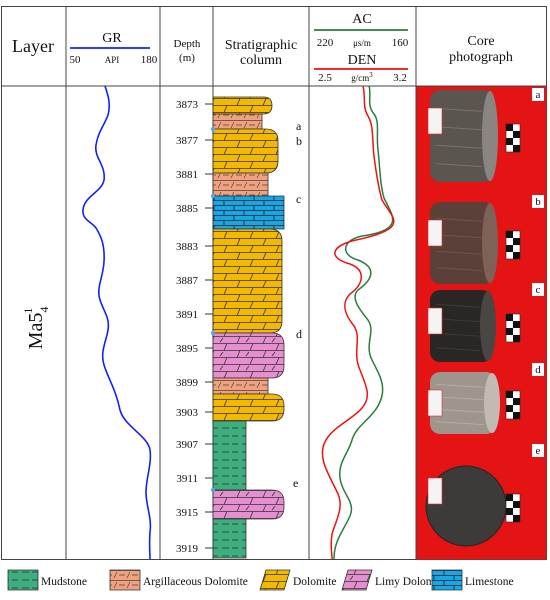  Describe the element at coordinates (361, 19) in the screenshot. I see `ac-title: AC` at that location.